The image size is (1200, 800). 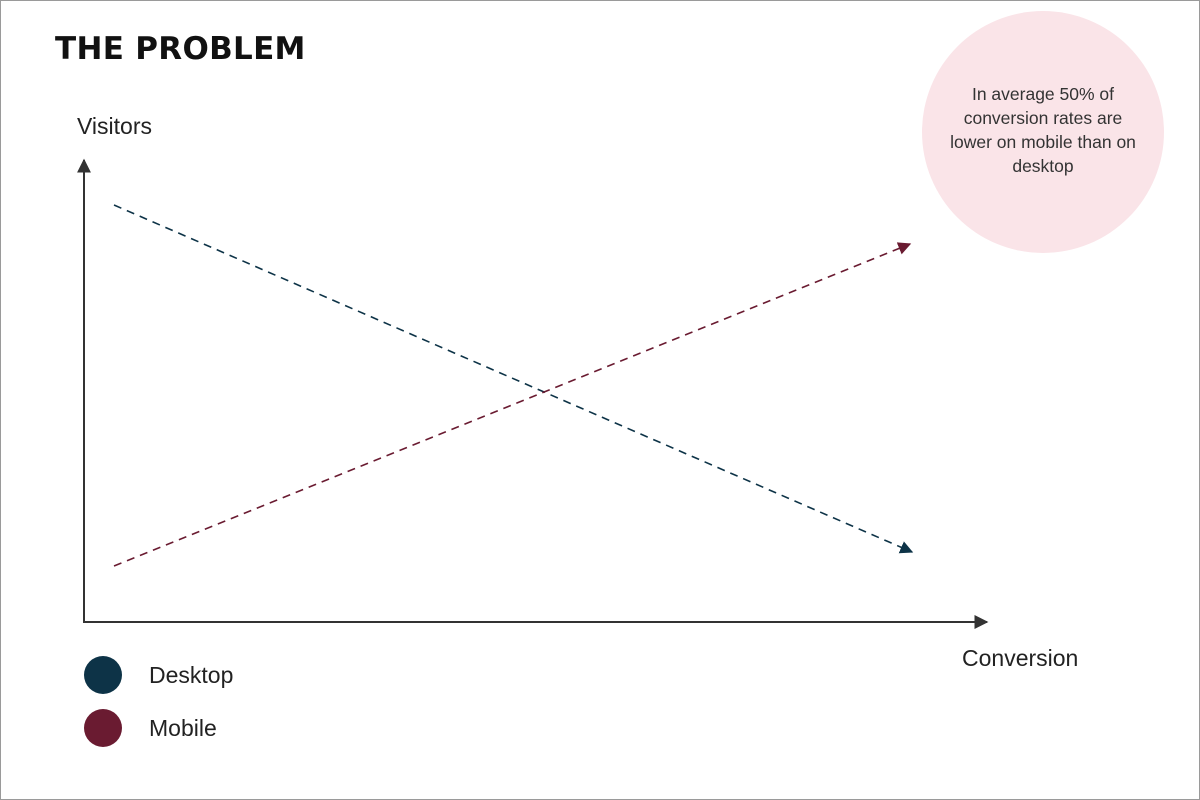 I want to click on x-axis-label: Conversion, so click(x=1020, y=658).